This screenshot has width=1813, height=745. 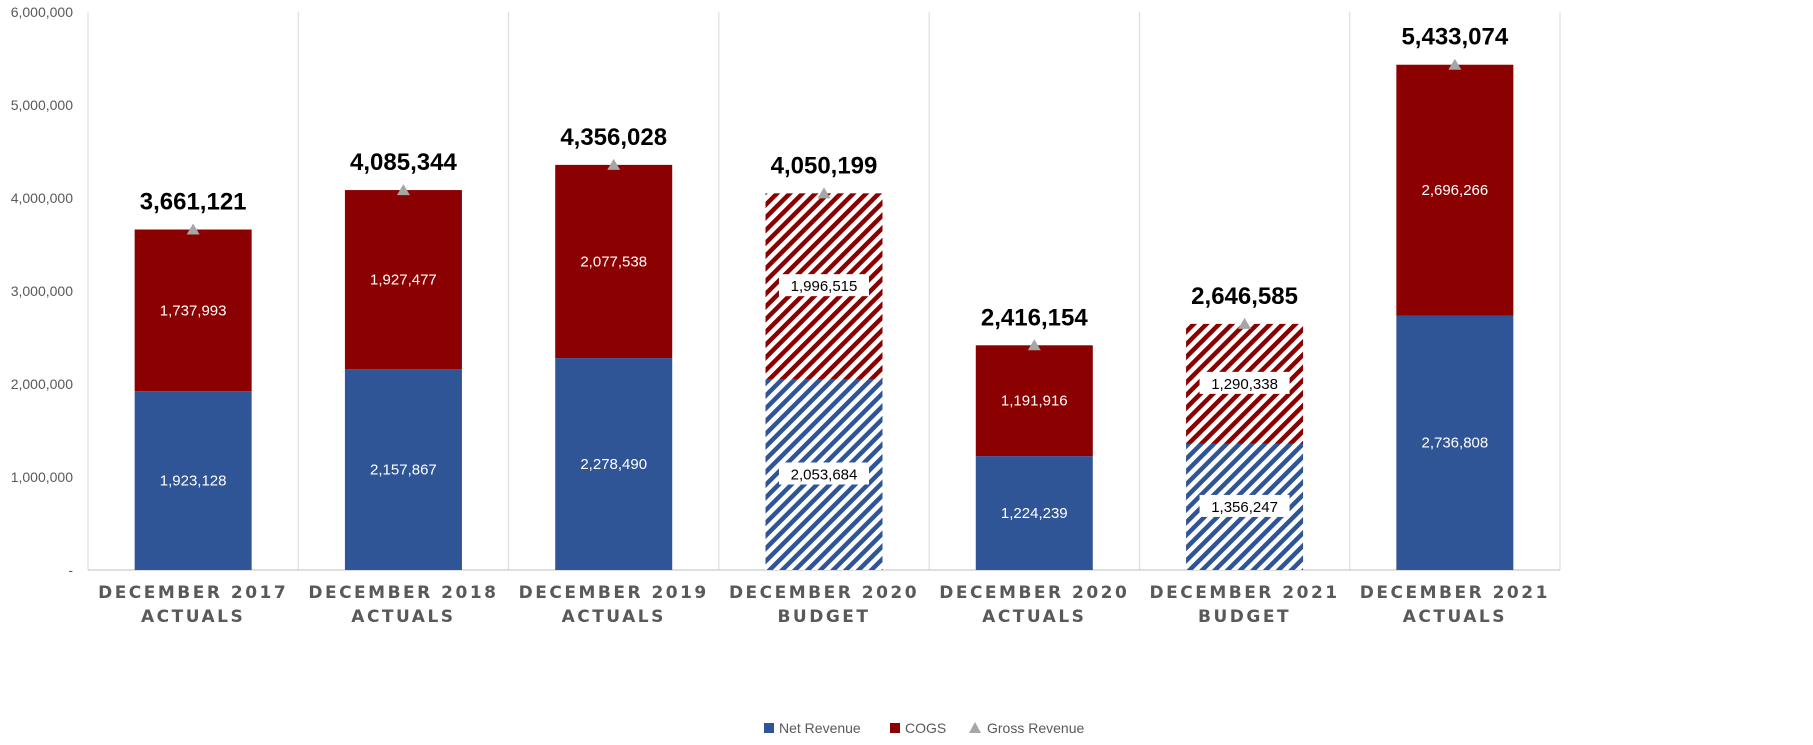 I want to click on cogs-data-label: 2,077,538, so click(x=613, y=261).